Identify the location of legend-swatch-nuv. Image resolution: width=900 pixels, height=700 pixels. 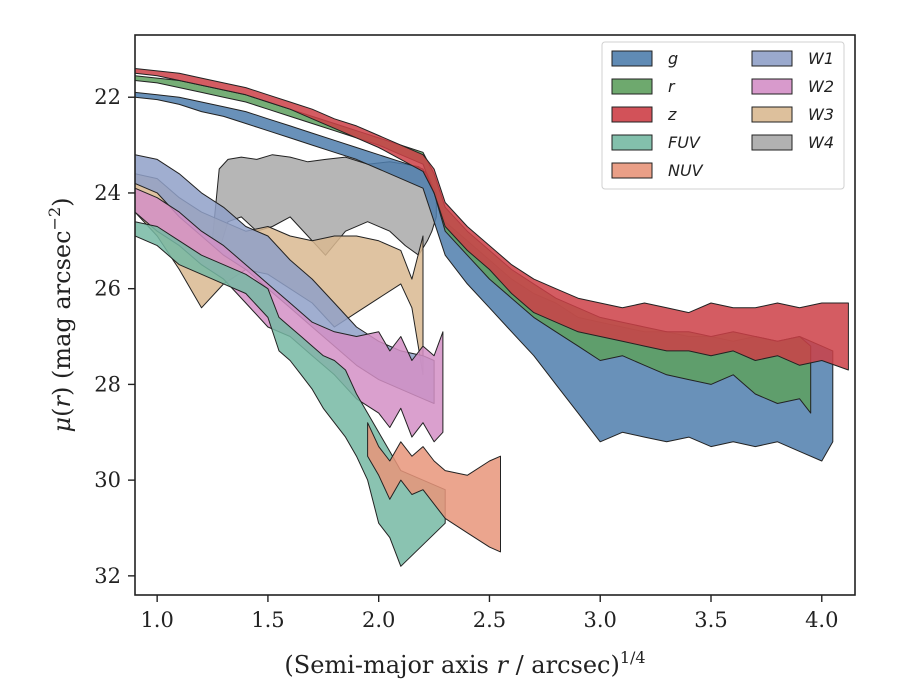
(632, 170).